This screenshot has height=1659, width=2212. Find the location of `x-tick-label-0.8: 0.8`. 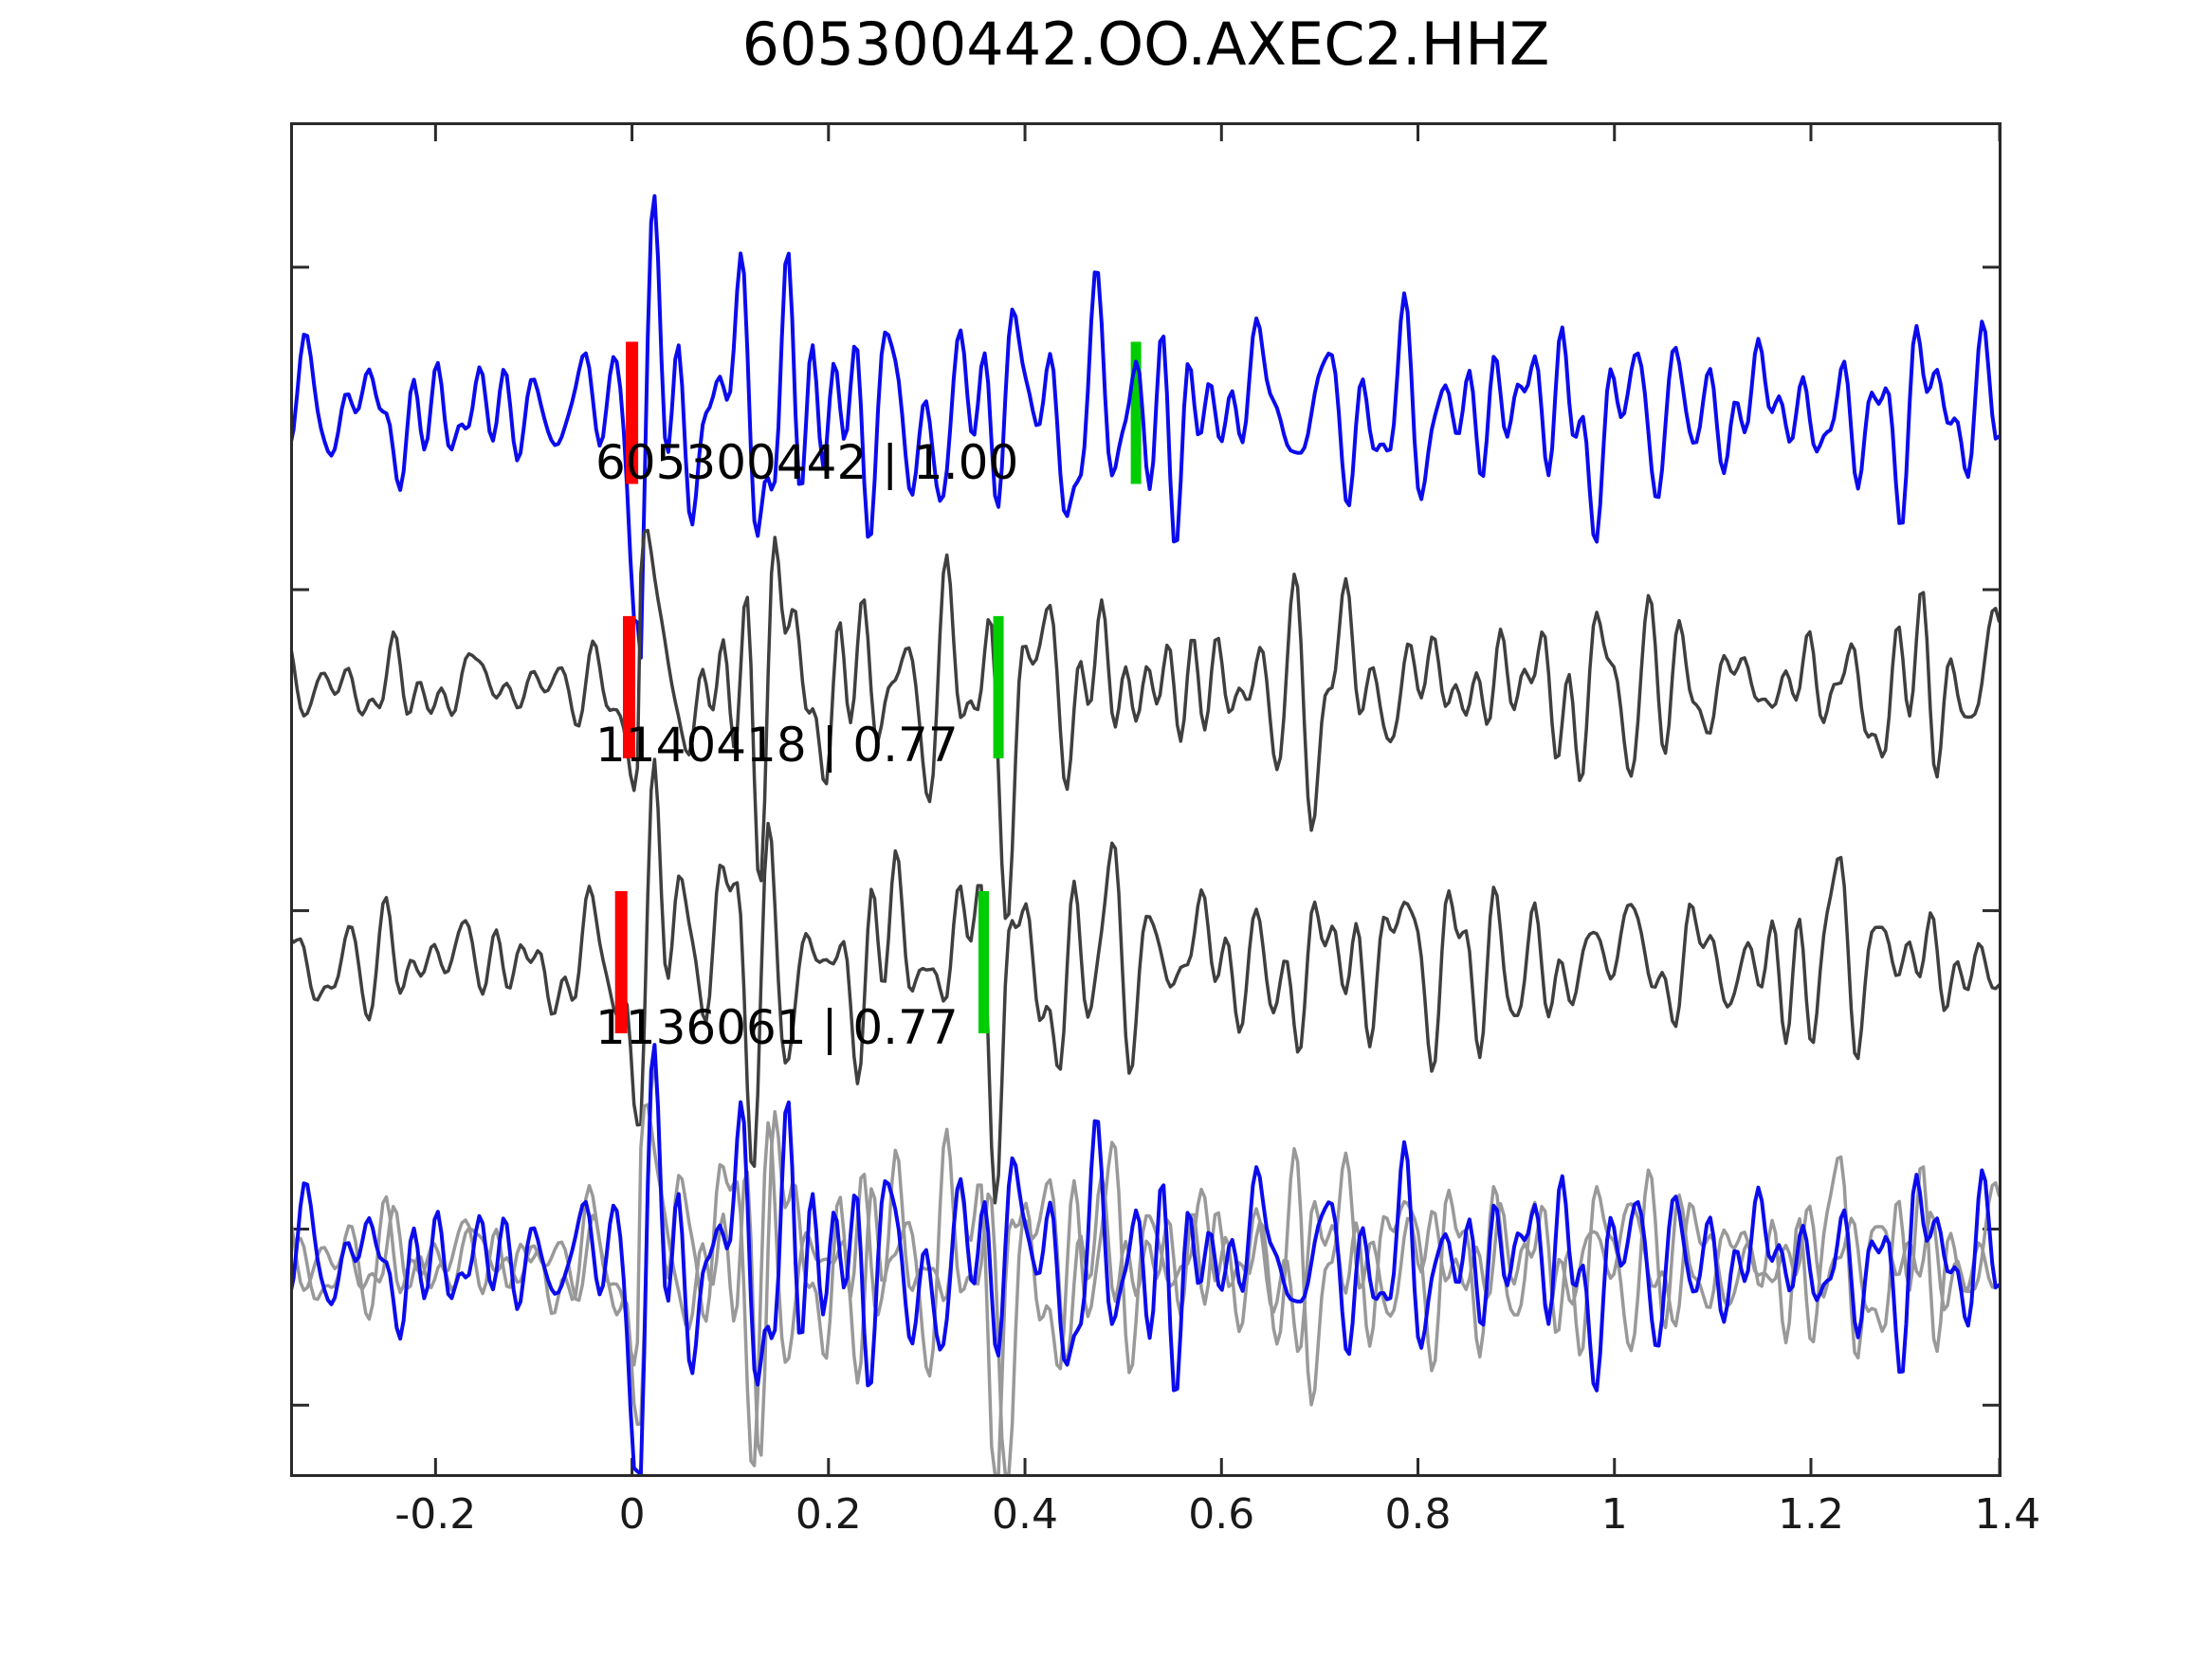

x-tick-label-0.8: 0.8 is located at coordinates (1418, 1514).